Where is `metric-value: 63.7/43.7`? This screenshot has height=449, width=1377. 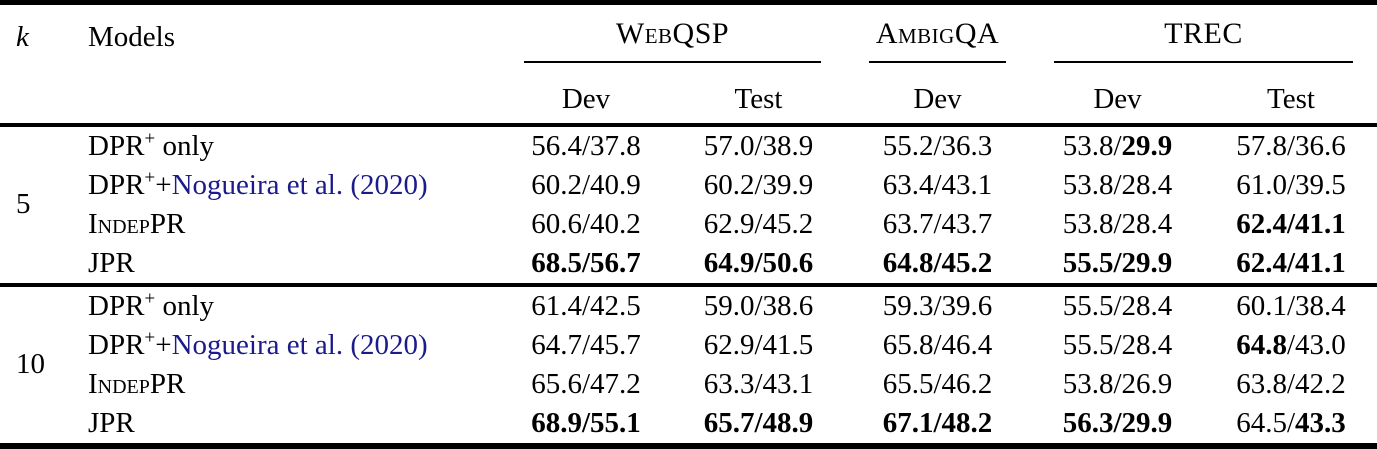
metric-value: 63.7/43.7 is located at coordinates (937, 223).